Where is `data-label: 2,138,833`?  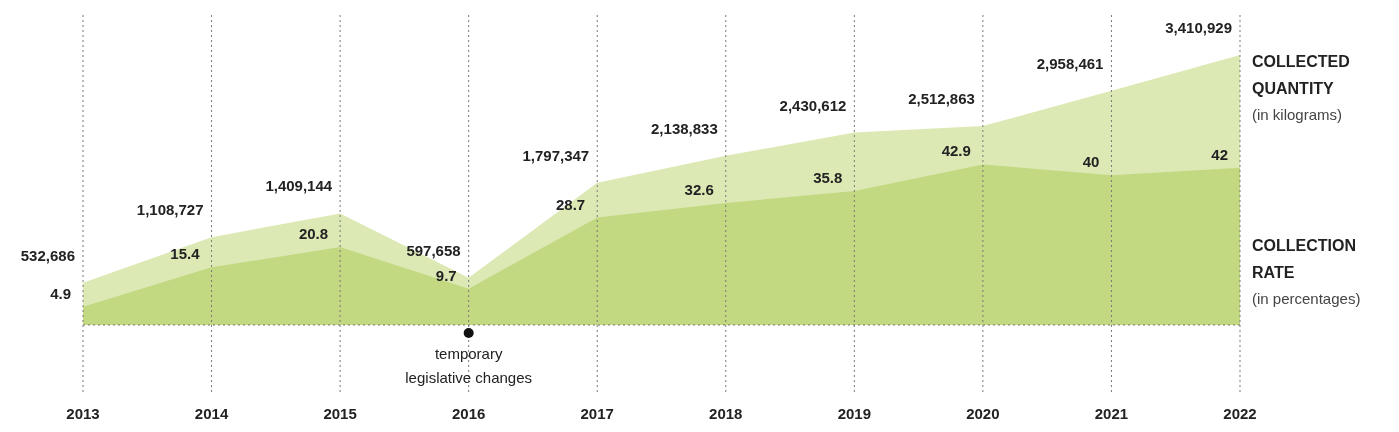 data-label: 2,138,833 is located at coordinates (684, 128).